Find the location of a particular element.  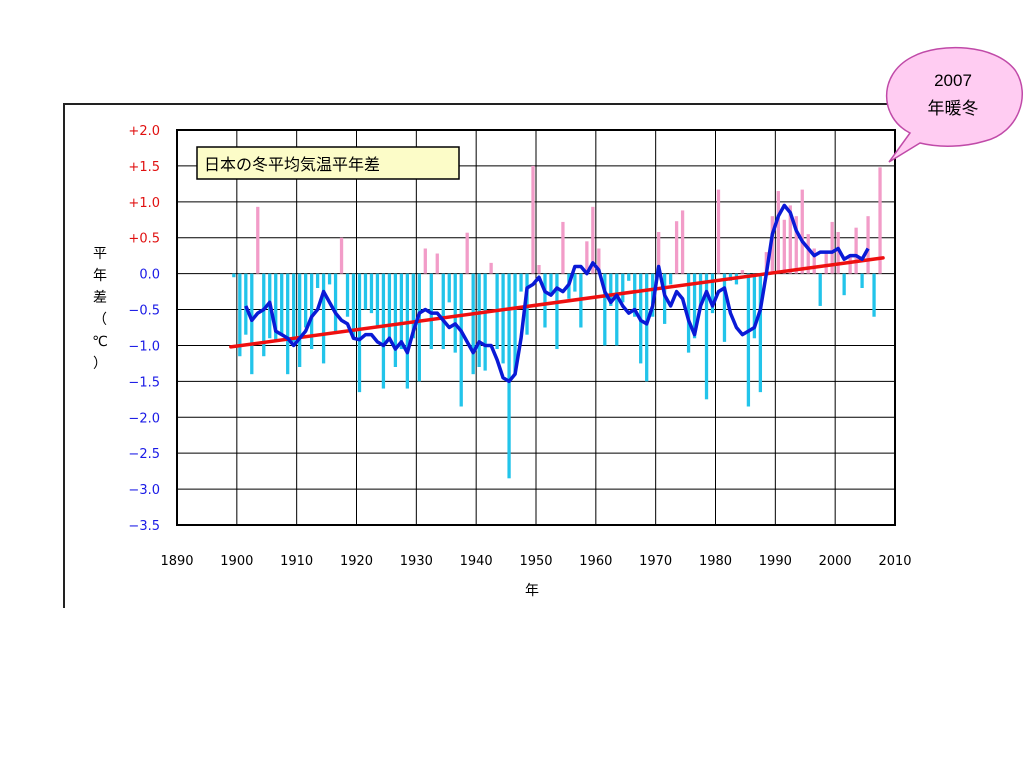

chart-title: 日本の冬平均気温平年差 is located at coordinates (292, 164).